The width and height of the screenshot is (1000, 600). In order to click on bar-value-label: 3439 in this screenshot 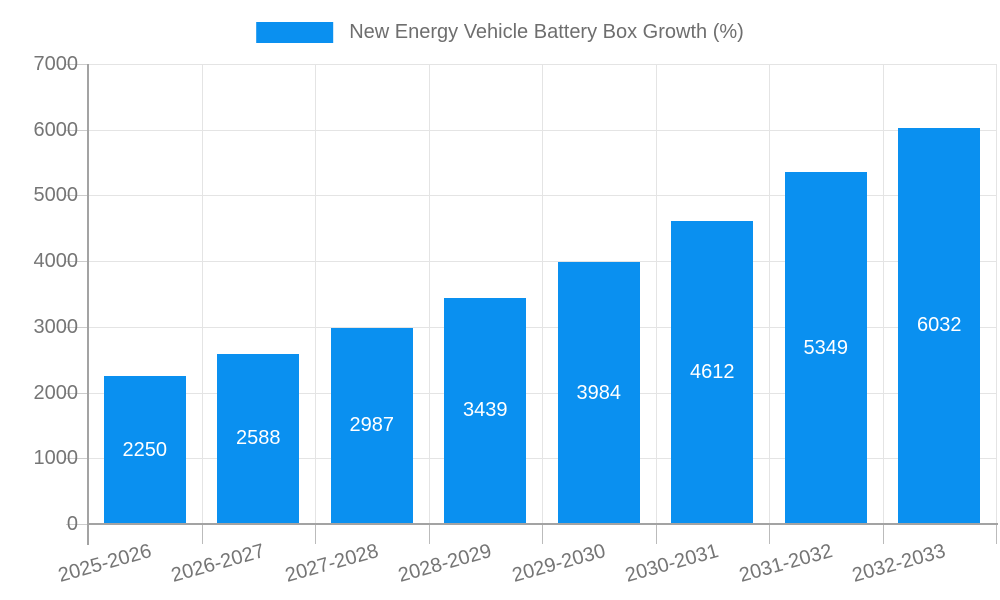, I will do `click(485, 410)`.